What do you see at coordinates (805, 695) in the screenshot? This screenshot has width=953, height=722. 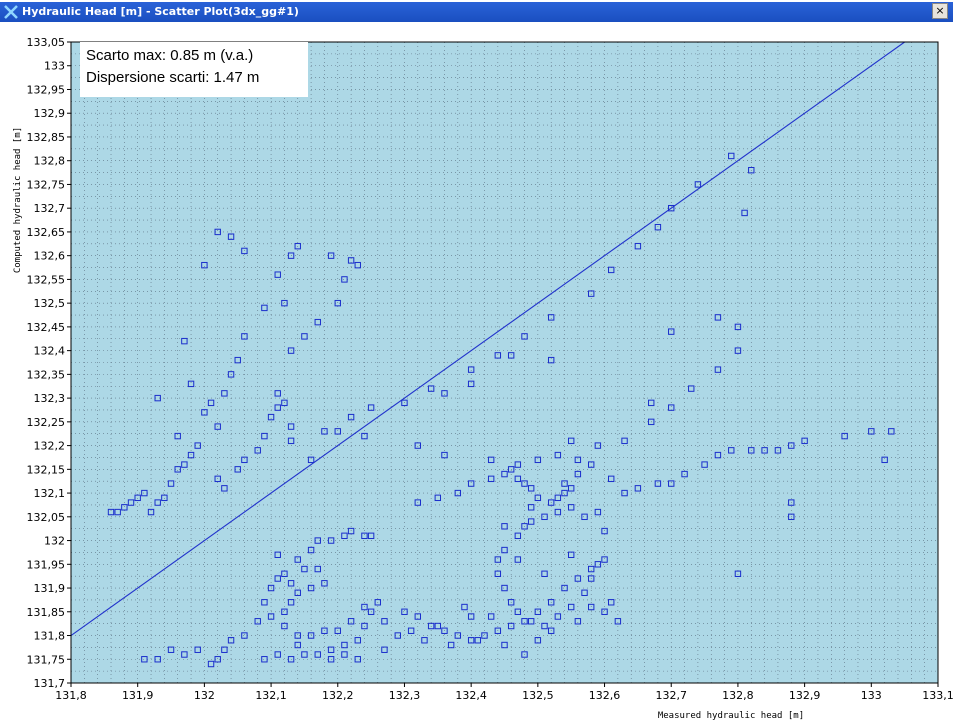 I see `x-tick-label: 132,9` at bounding box center [805, 695].